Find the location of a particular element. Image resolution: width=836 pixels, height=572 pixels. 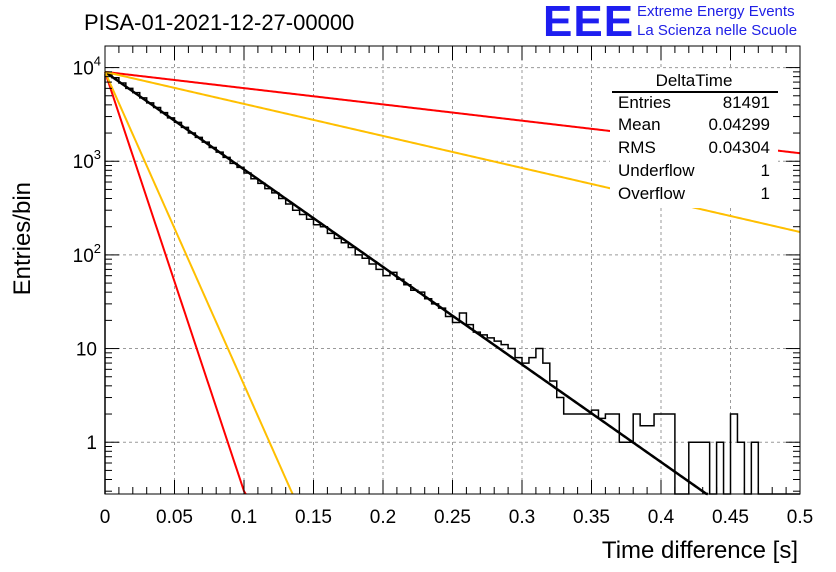

x-tick-label: 0.05 is located at coordinates (174, 517).